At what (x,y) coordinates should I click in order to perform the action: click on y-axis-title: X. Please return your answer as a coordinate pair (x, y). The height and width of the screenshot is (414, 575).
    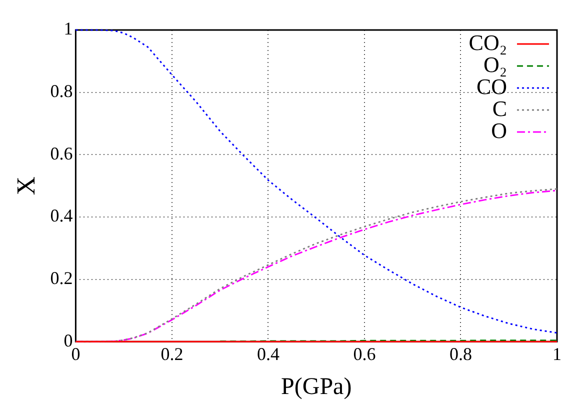
    Looking at the image, I should click on (25, 186).